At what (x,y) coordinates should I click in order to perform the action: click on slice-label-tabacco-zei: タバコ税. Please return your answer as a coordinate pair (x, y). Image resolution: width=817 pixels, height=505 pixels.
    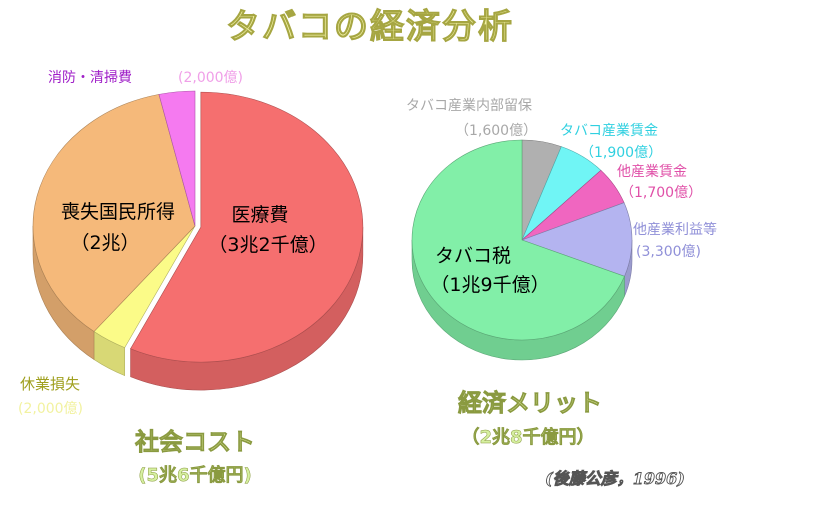
    Looking at the image, I should click on (473, 256).